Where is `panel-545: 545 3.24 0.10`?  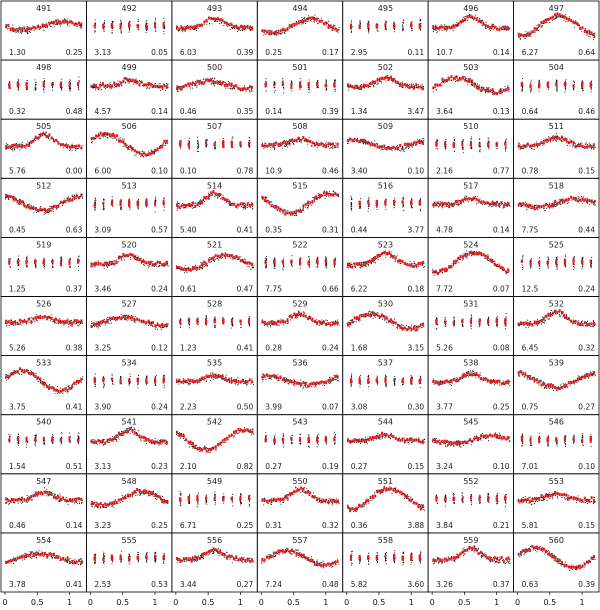
panel-545: 545 3.24 0.10 is located at coordinates (470, 444).